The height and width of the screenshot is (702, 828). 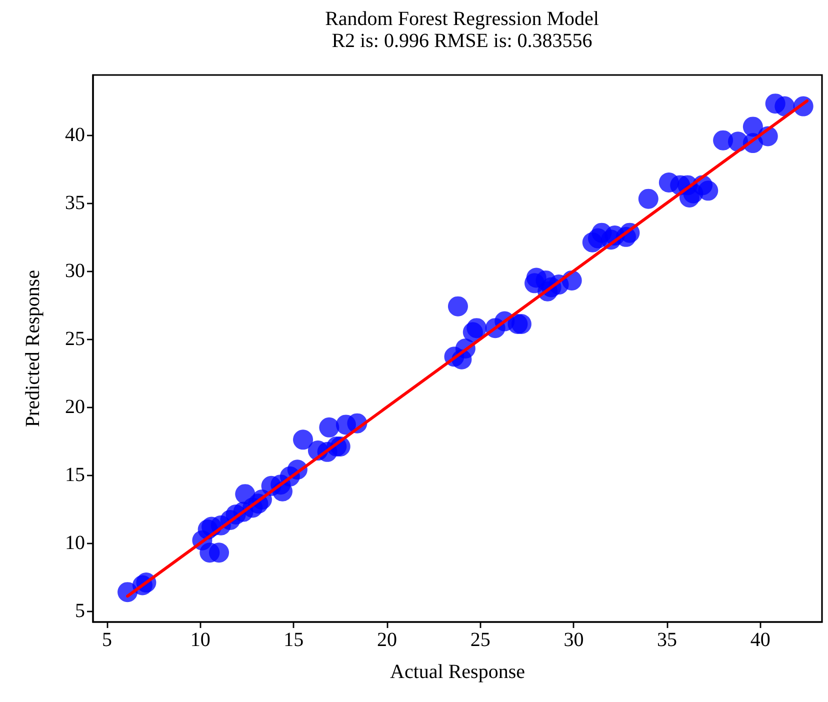 I want to click on y-tick-label: 40, so click(x=75, y=135).